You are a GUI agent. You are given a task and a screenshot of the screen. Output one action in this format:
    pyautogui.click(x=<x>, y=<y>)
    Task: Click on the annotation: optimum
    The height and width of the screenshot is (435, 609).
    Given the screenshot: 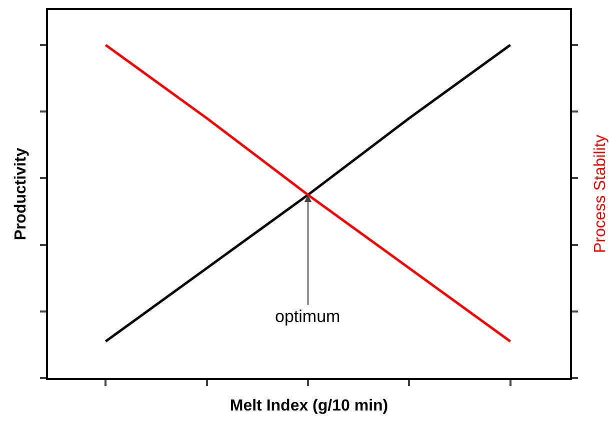 What is the action you would take?
    pyautogui.click(x=307, y=316)
    